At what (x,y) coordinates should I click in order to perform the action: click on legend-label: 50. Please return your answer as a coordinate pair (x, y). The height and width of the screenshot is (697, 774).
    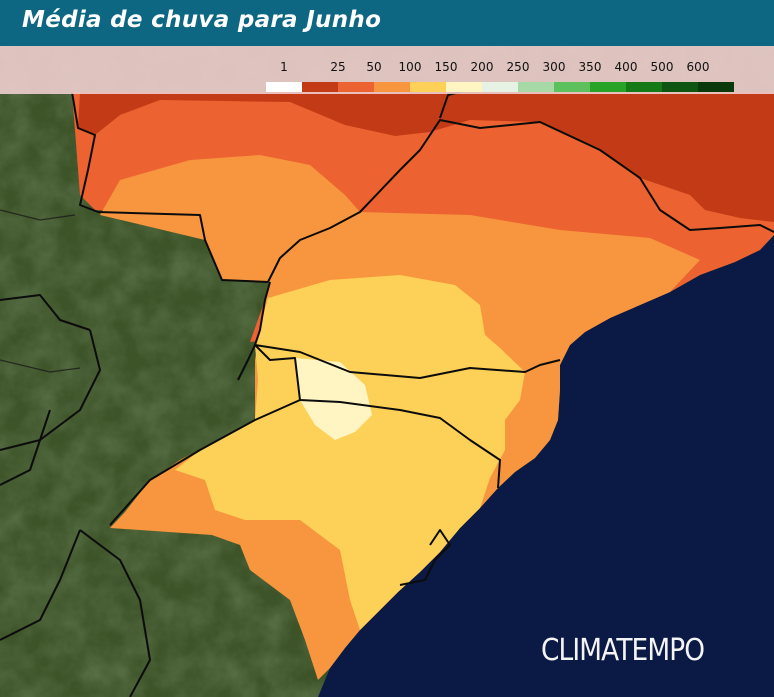
    Looking at the image, I should click on (374, 67).